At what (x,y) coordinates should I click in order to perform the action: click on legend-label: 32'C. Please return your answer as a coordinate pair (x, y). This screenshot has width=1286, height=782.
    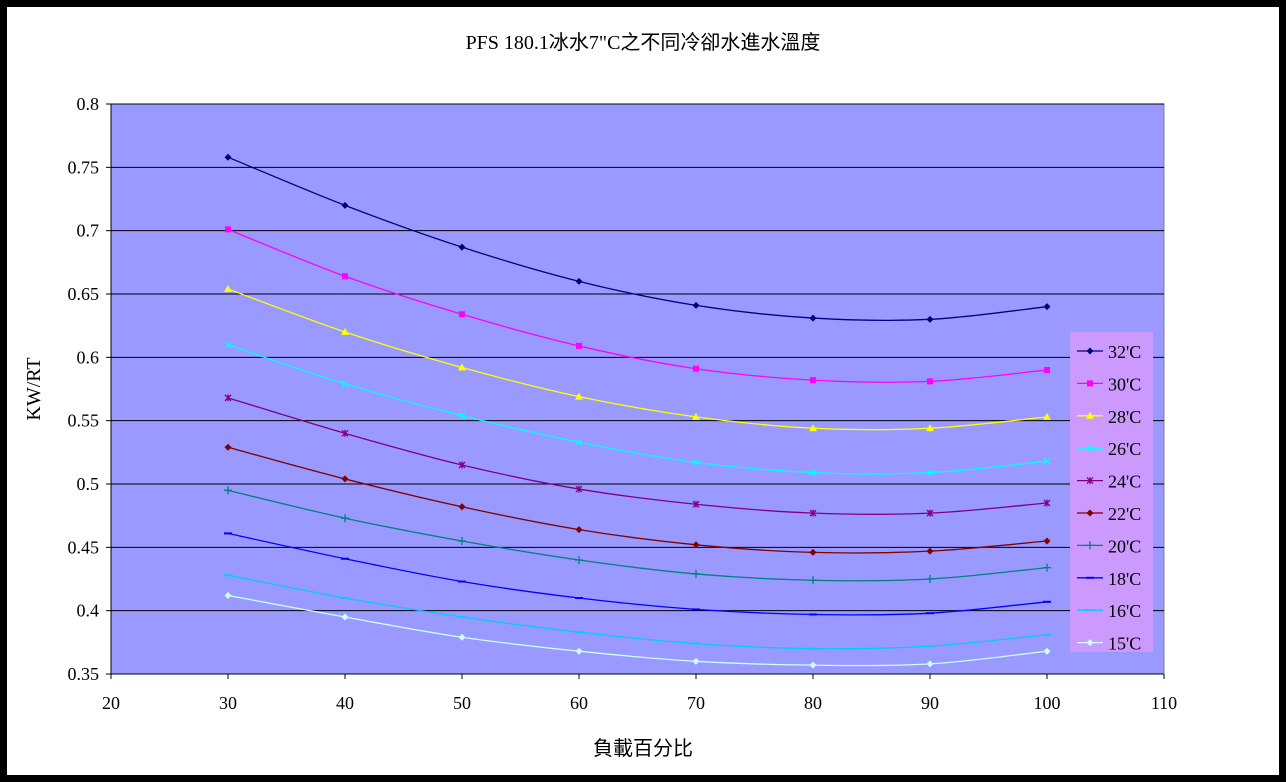
    Looking at the image, I should click on (1124, 352).